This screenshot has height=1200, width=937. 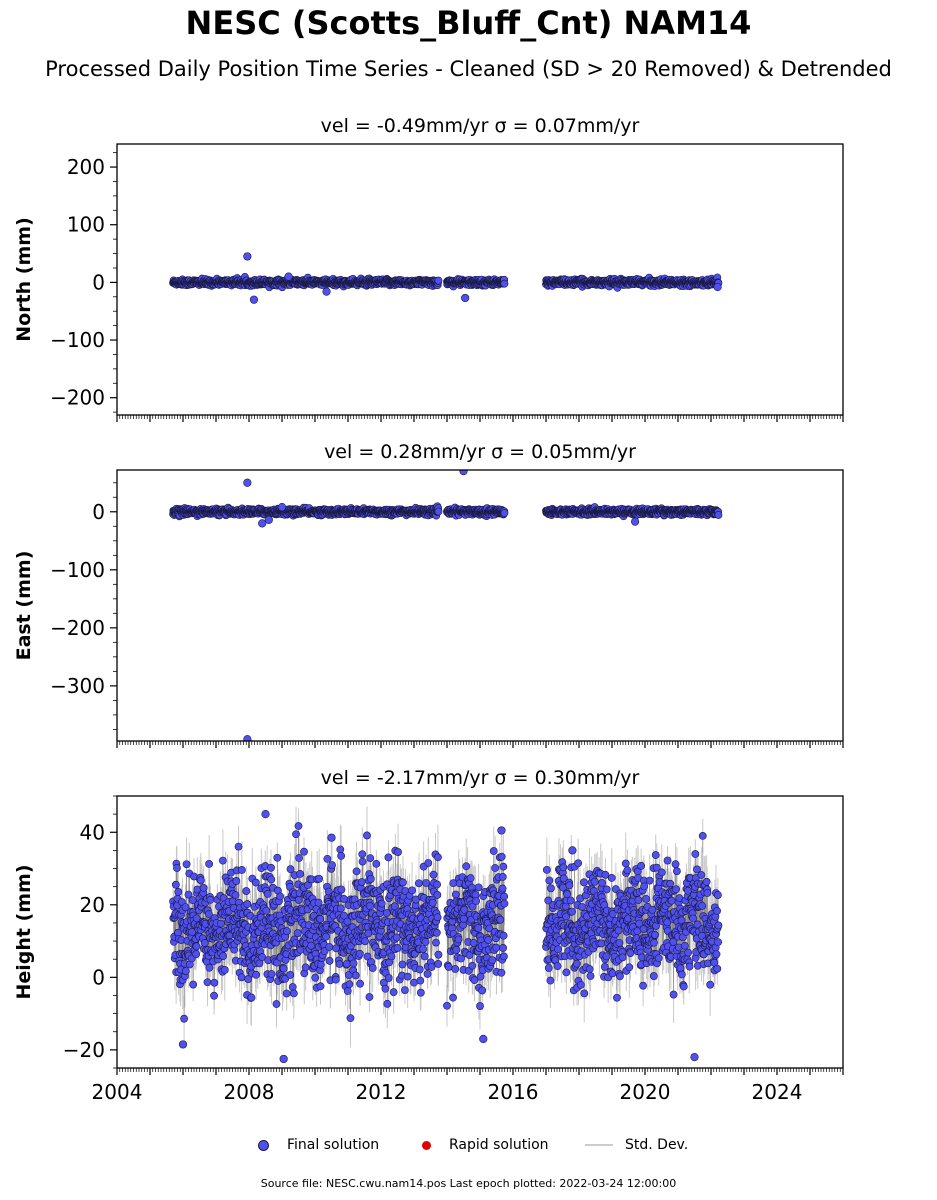 I want to click on y-tick-label: −200, so click(x=77, y=398).